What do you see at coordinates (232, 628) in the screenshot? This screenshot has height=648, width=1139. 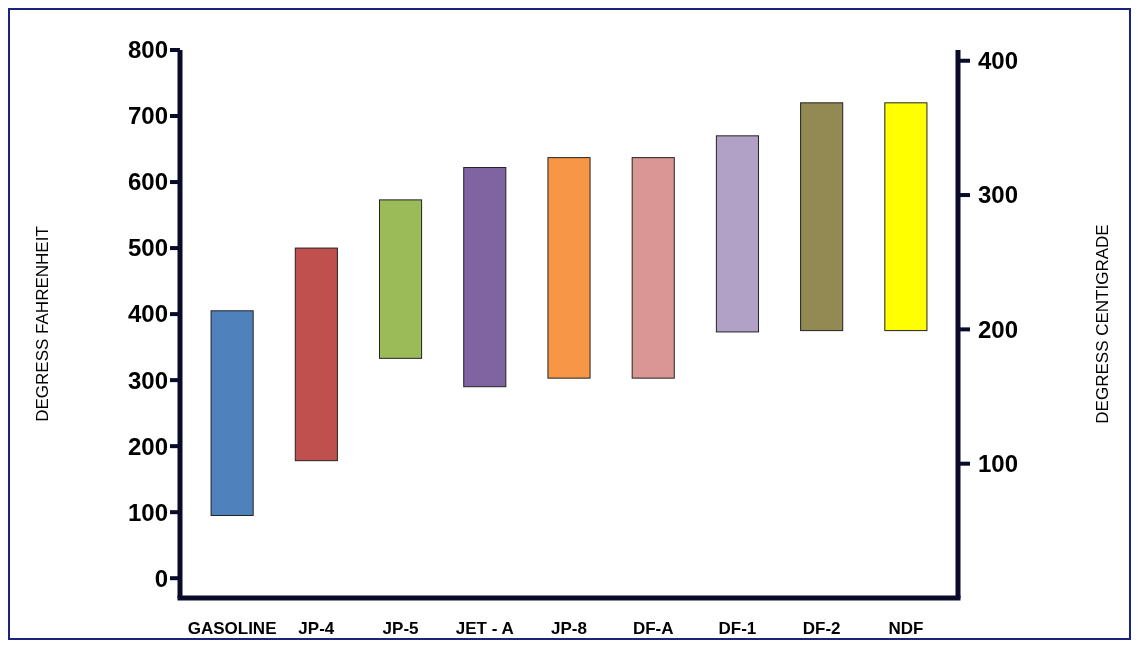 I see `x-tick-label: GASOLINE` at bounding box center [232, 628].